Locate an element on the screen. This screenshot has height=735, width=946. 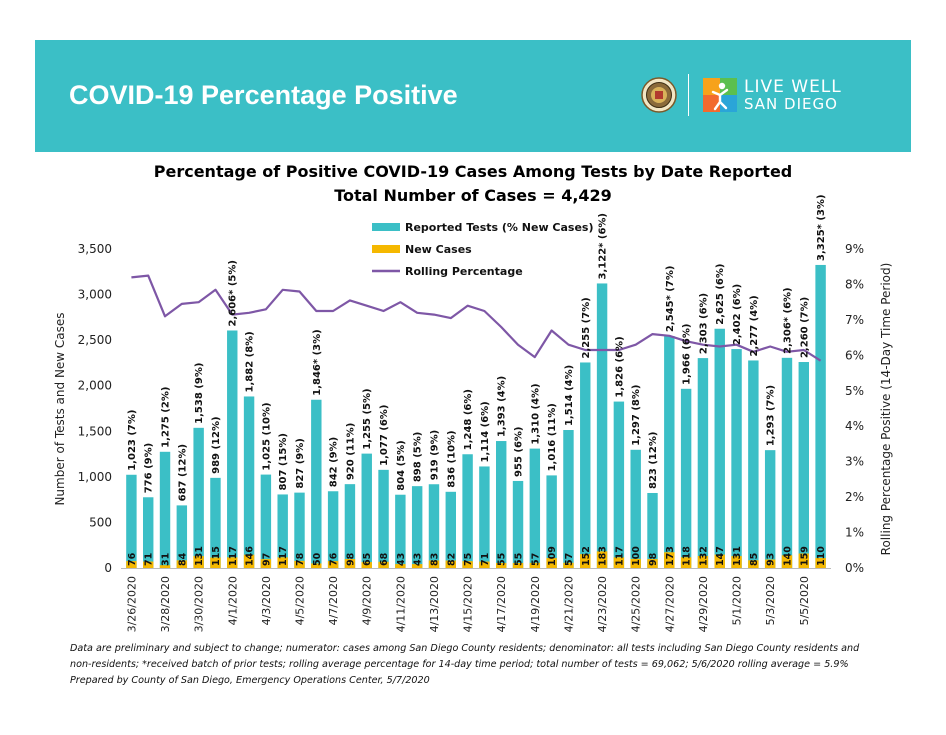
logo-line-1: LIVE WELL is located at coordinates (793, 87).